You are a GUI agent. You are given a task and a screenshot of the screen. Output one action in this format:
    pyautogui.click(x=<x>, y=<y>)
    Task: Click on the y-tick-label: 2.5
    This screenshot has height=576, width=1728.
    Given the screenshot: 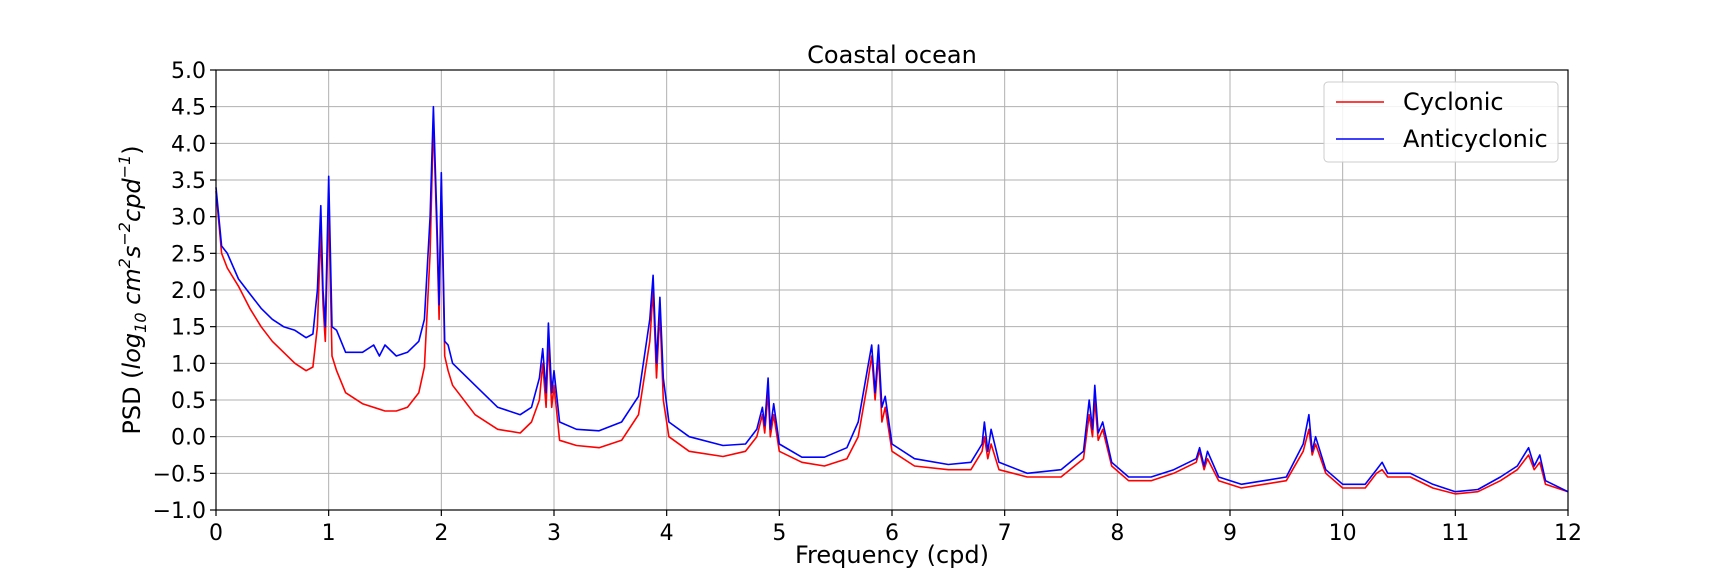 What is the action you would take?
    pyautogui.click(x=188, y=254)
    